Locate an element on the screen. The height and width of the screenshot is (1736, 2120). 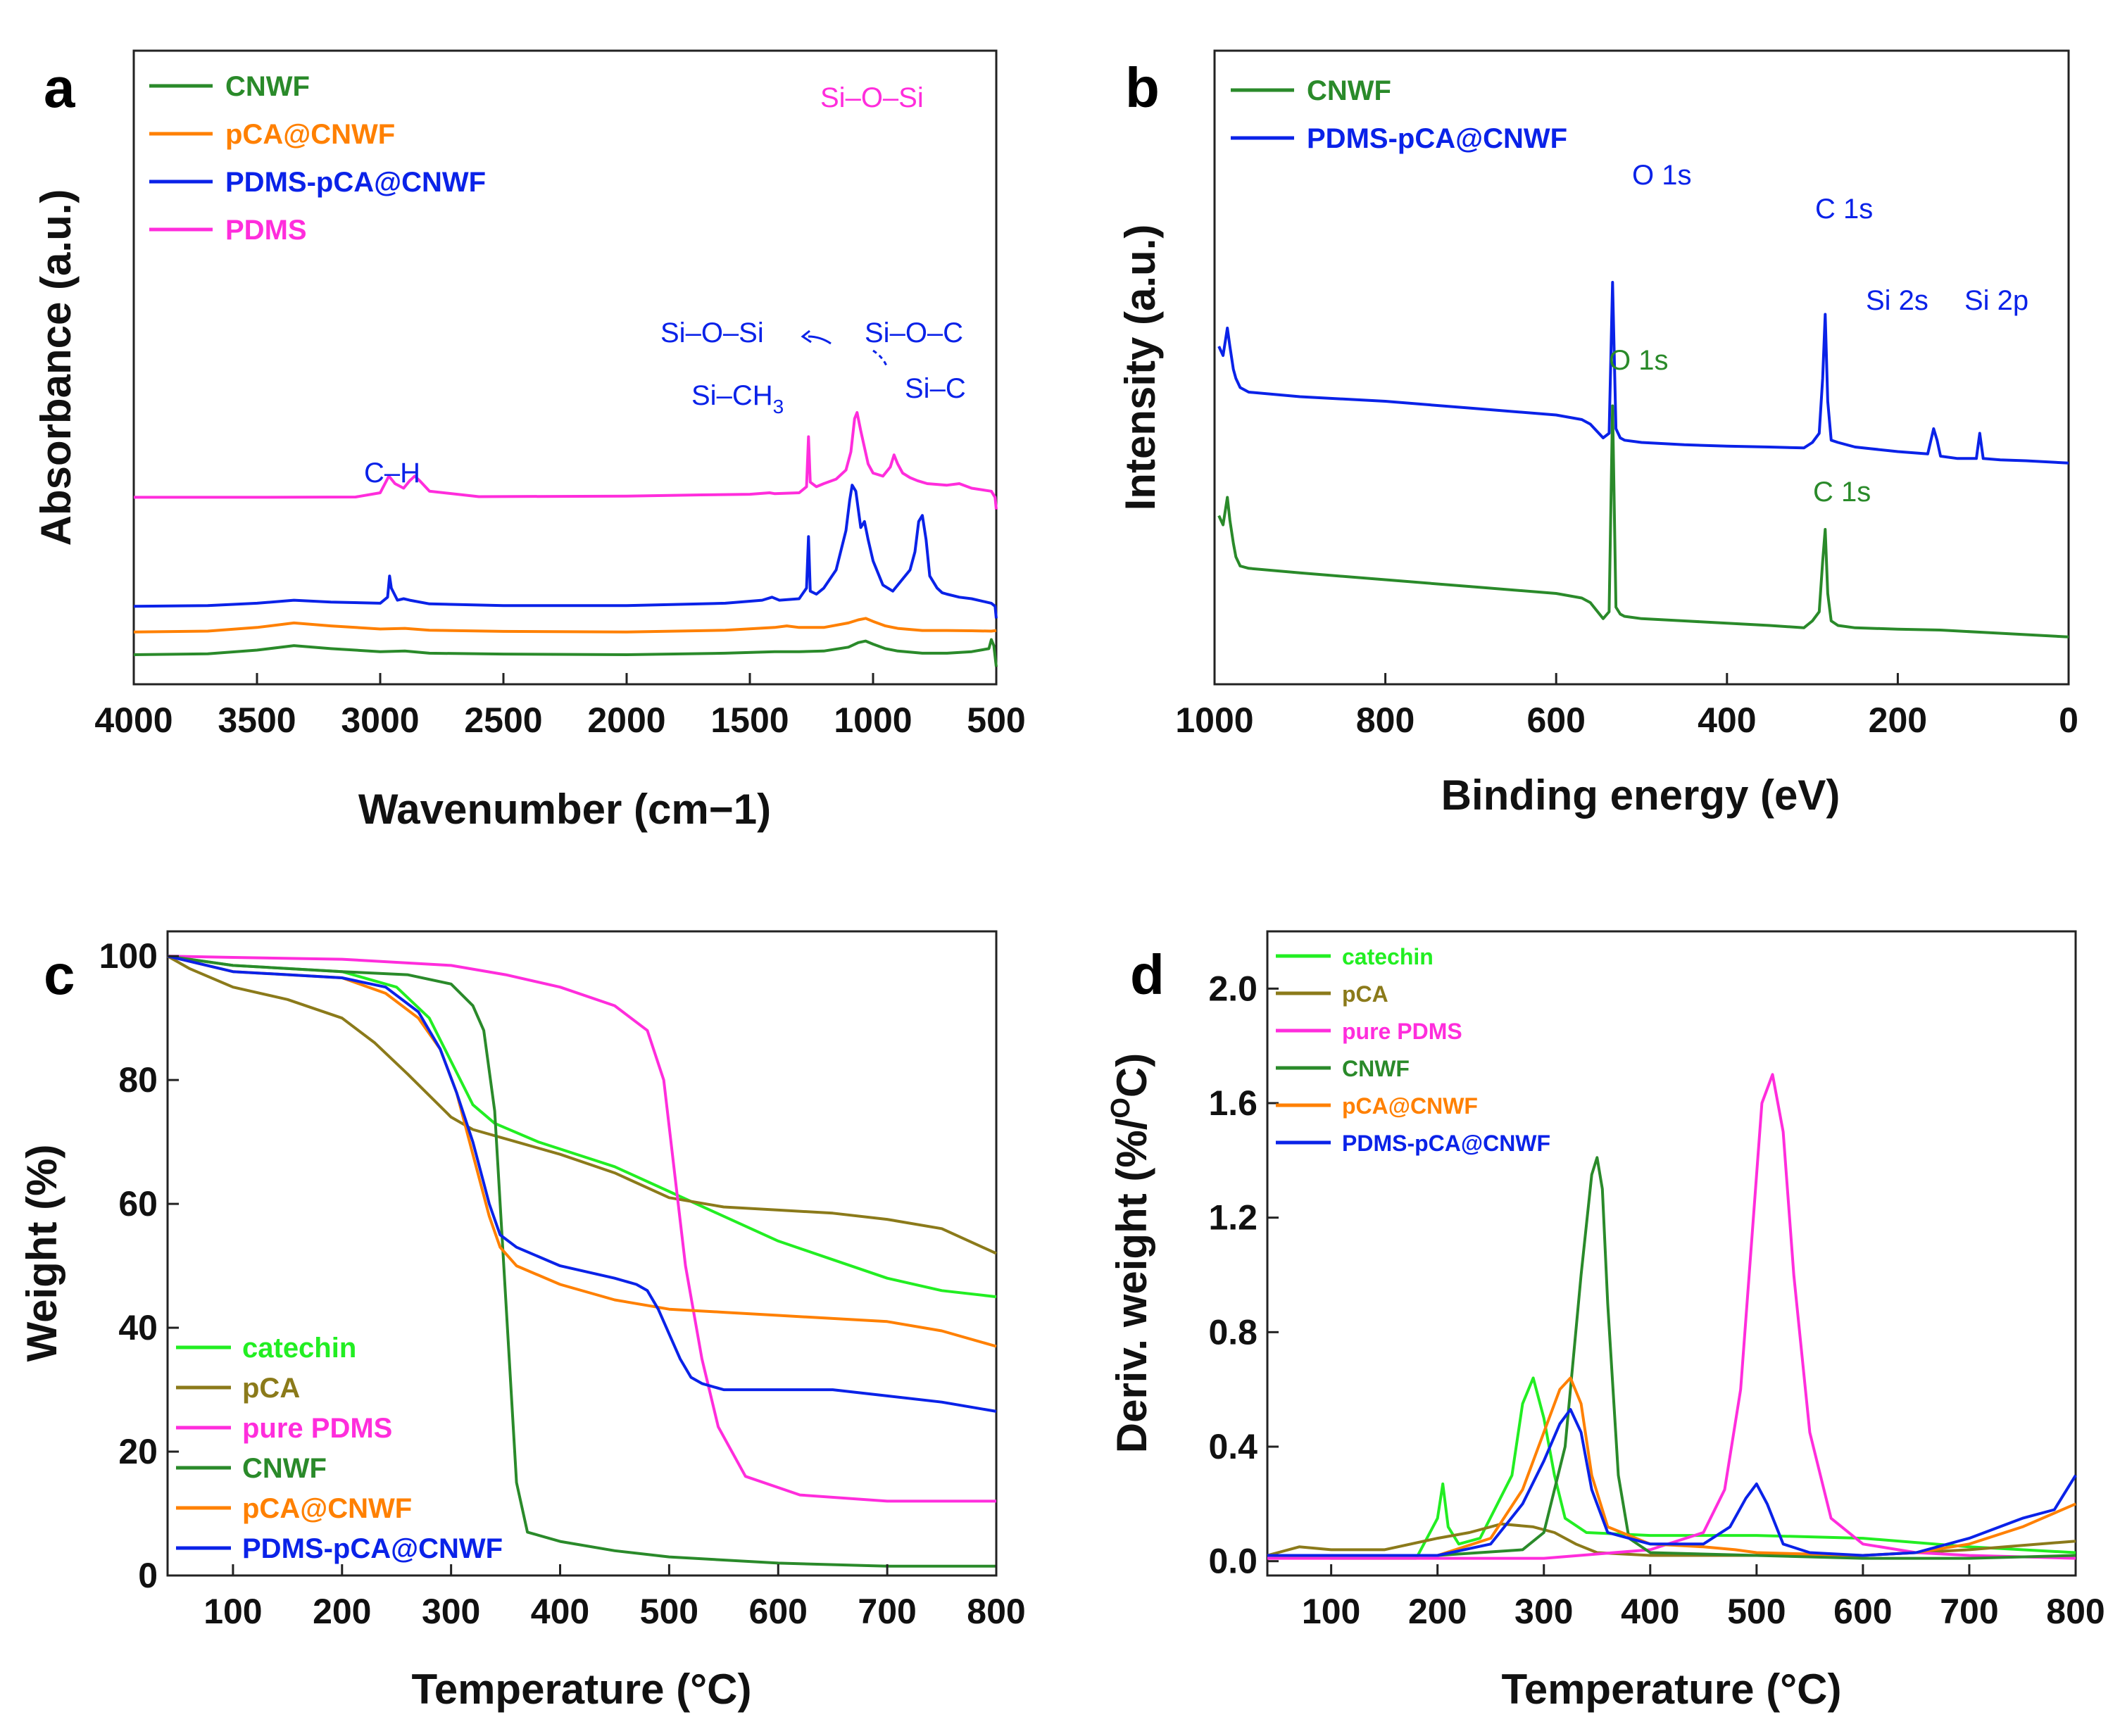
panel-a-x-tick-label: 4000 is located at coordinates (133, 720).